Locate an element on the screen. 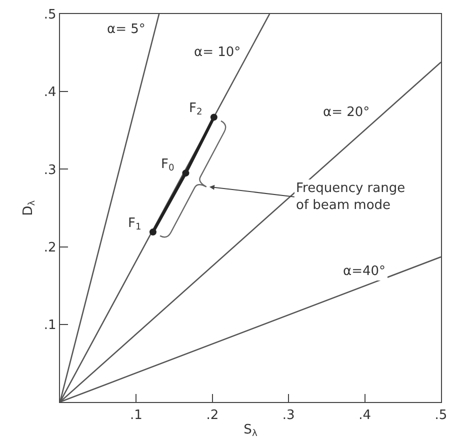 The width and height of the screenshot is (455, 446). annotation: F$_{0}$ is located at coordinates (167, 165).